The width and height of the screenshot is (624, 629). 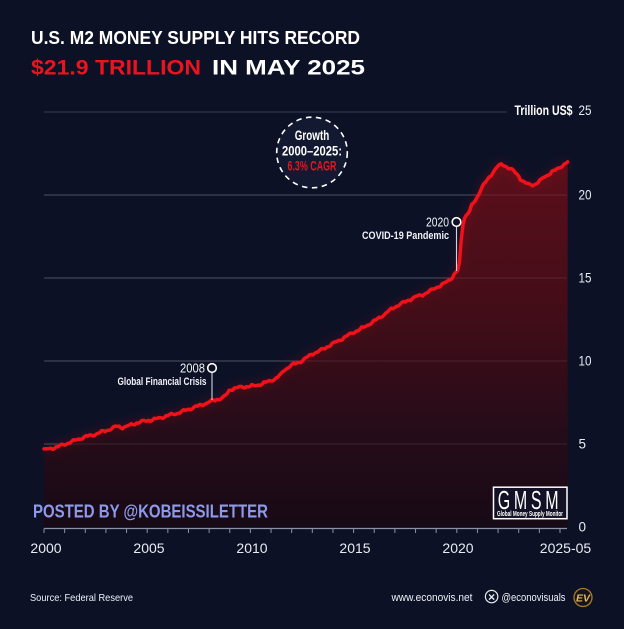 What do you see at coordinates (534, 598) in the screenshot?
I see `svg-text: @econovisuals` at bounding box center [534, 598].